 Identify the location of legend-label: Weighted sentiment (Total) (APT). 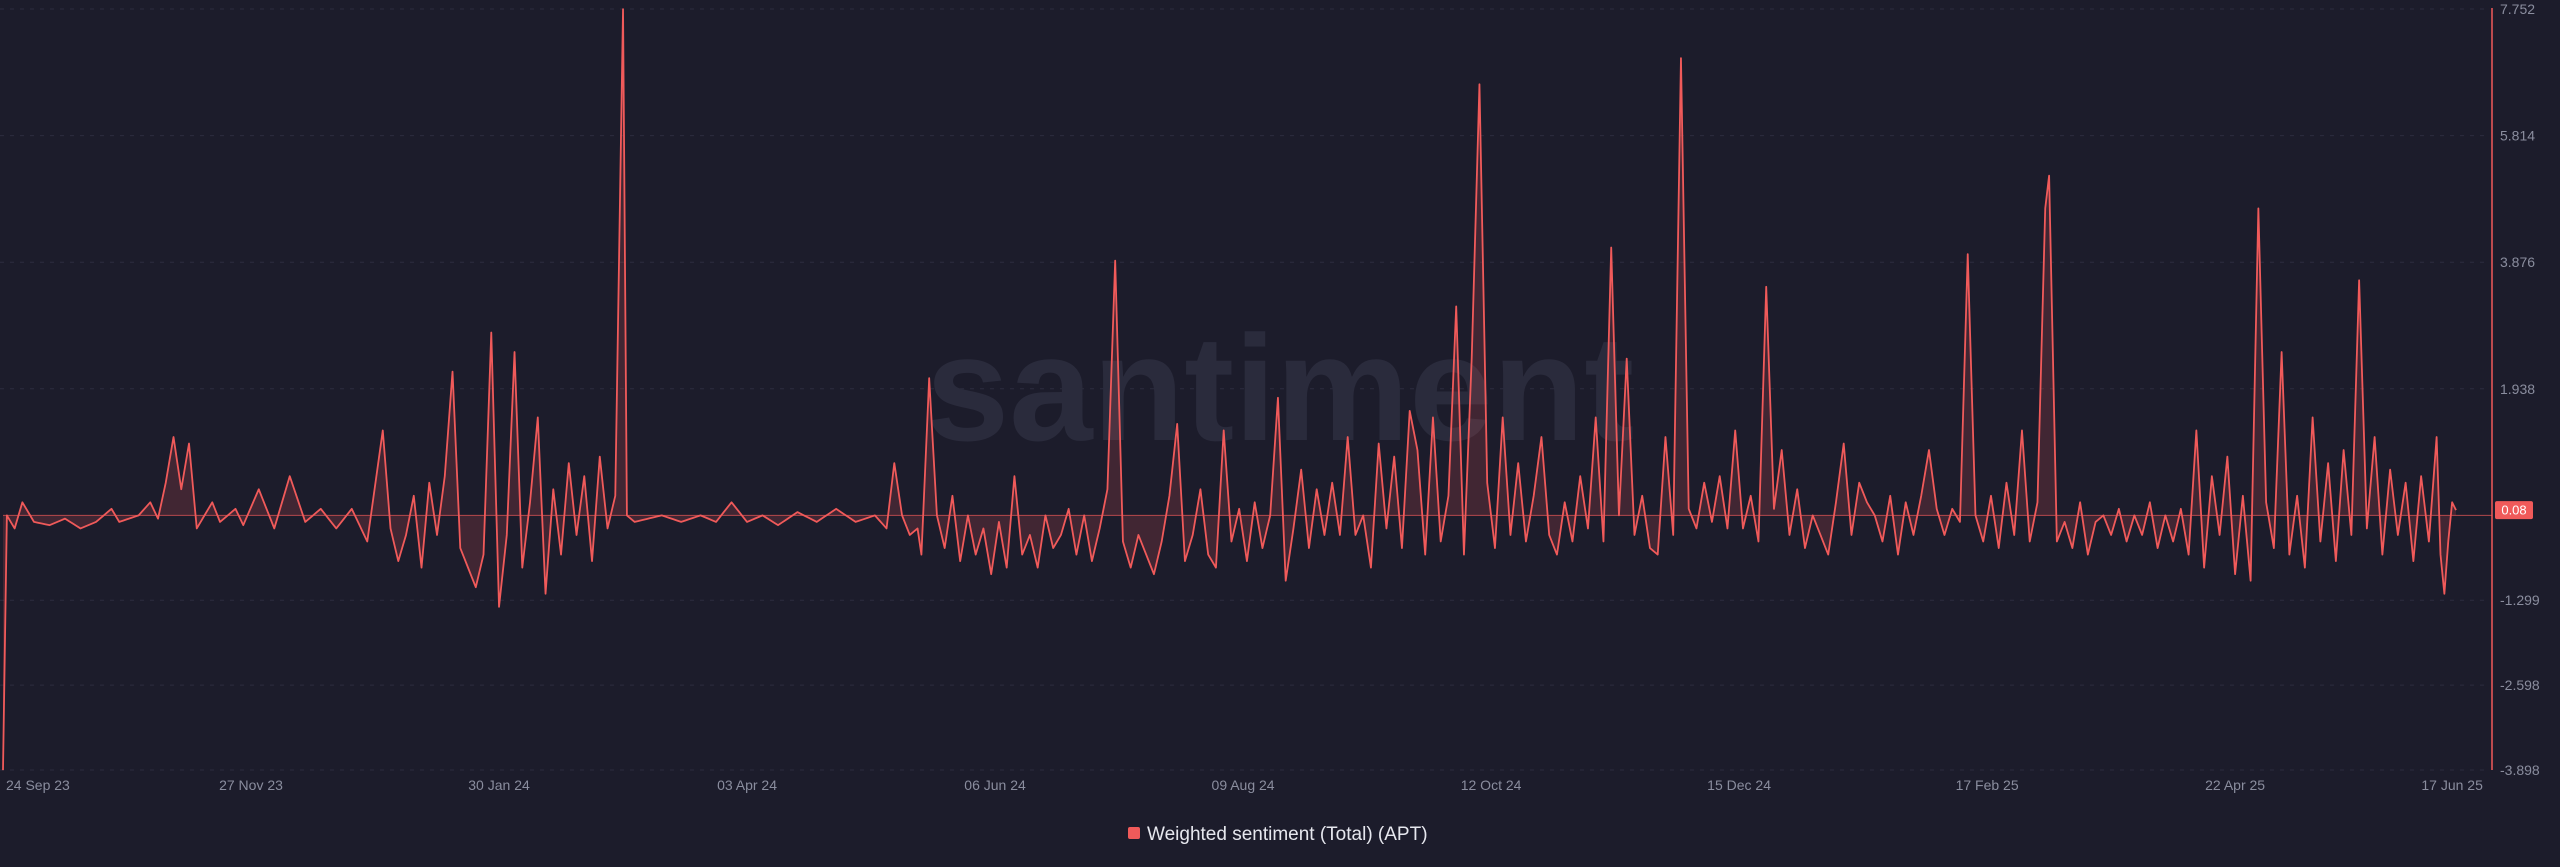
(1287, 834).